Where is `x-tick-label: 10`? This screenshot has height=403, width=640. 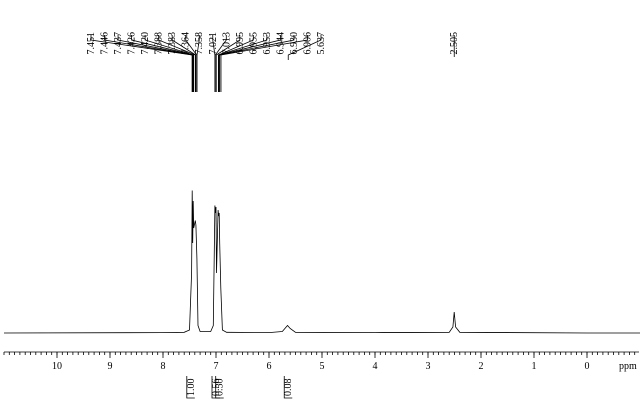
x-tick-label: 10 is located at coordinates (57, 366).